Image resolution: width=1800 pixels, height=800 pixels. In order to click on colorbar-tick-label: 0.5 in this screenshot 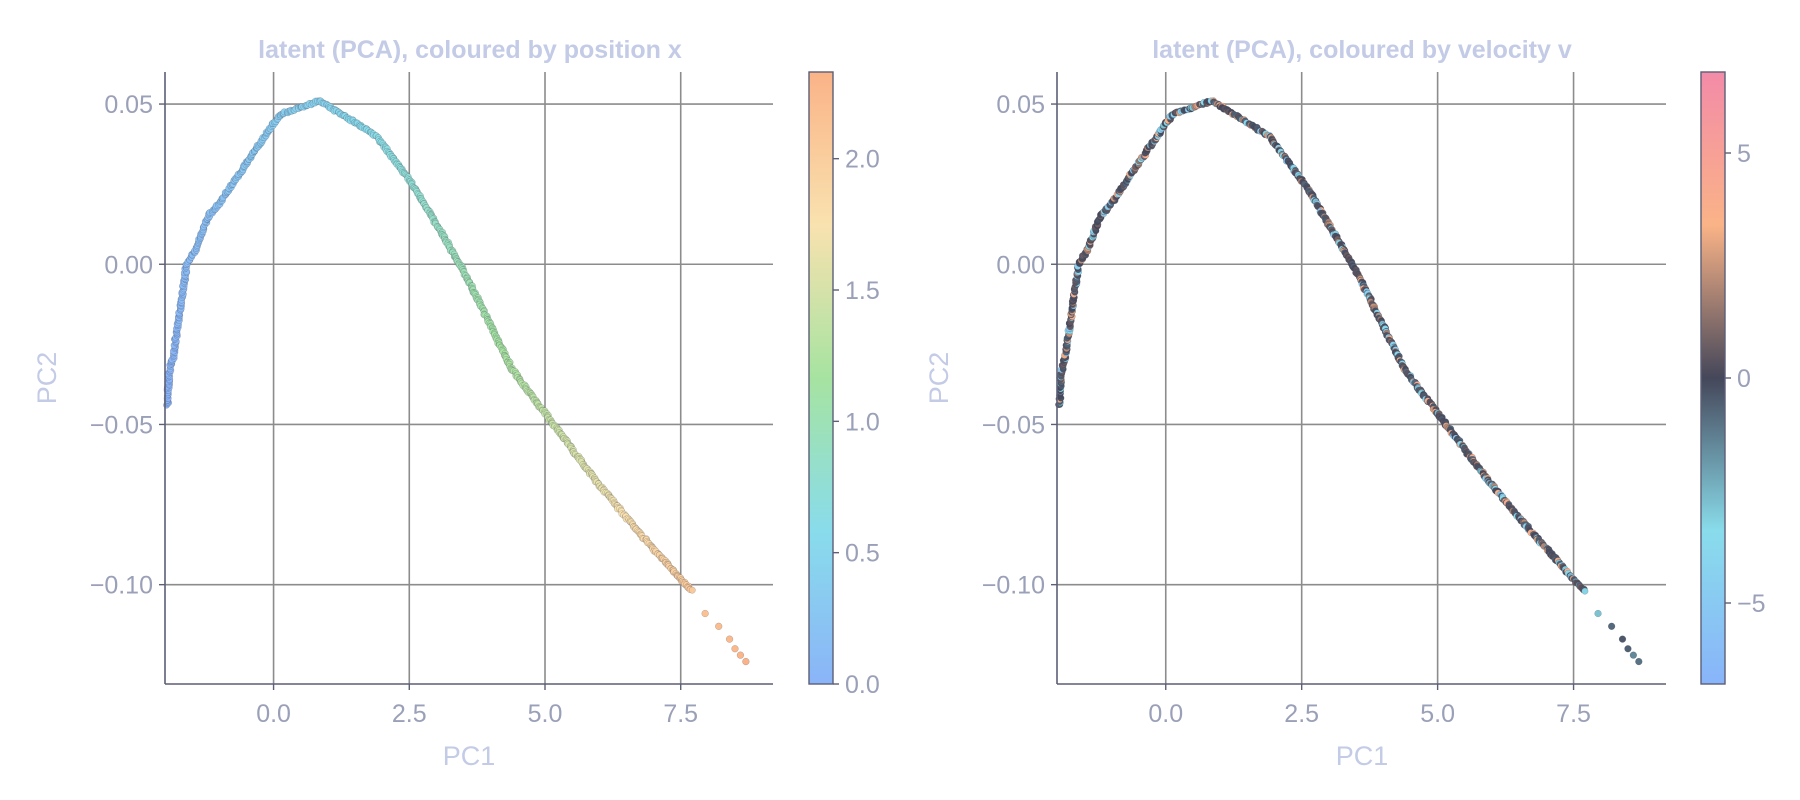, I will do `click(862, 554)`.